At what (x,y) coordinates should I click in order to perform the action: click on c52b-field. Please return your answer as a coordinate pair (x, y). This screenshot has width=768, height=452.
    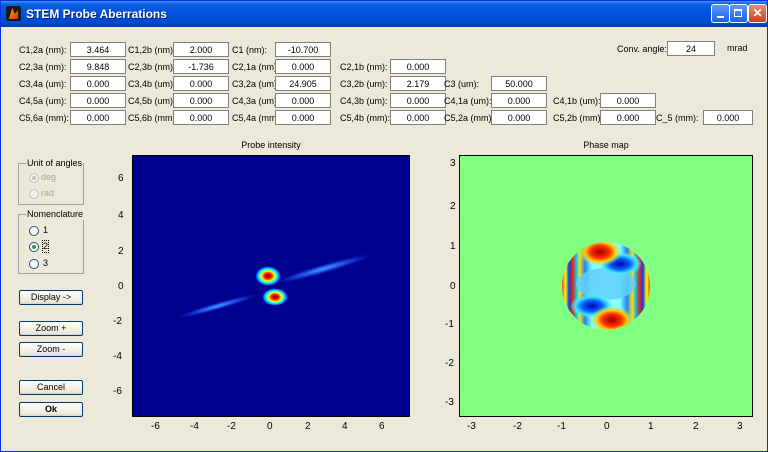
    Looking at the image, I should click on (628, 117).